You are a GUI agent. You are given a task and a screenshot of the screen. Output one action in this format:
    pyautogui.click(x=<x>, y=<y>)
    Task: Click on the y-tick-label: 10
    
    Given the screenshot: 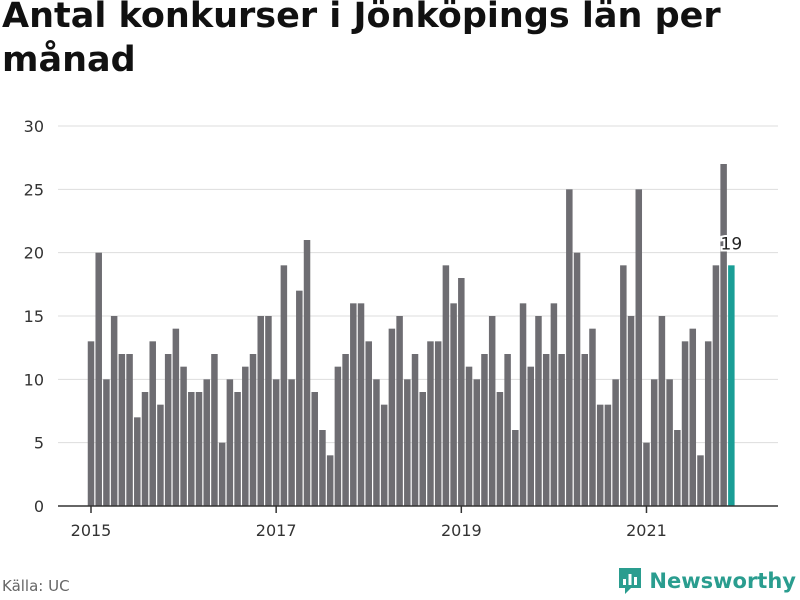 What is the action you would take?
    pyautogui.click(x=34, y=379)
    